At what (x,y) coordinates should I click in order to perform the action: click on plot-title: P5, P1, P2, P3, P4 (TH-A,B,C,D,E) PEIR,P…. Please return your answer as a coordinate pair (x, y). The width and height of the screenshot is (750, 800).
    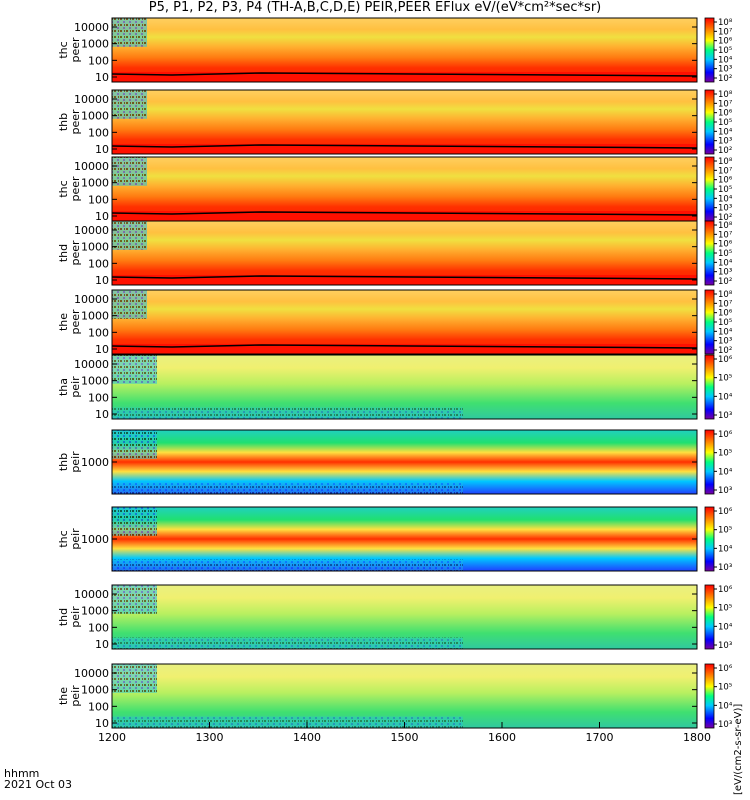
    Looking at the image, I should click on (375, 7).